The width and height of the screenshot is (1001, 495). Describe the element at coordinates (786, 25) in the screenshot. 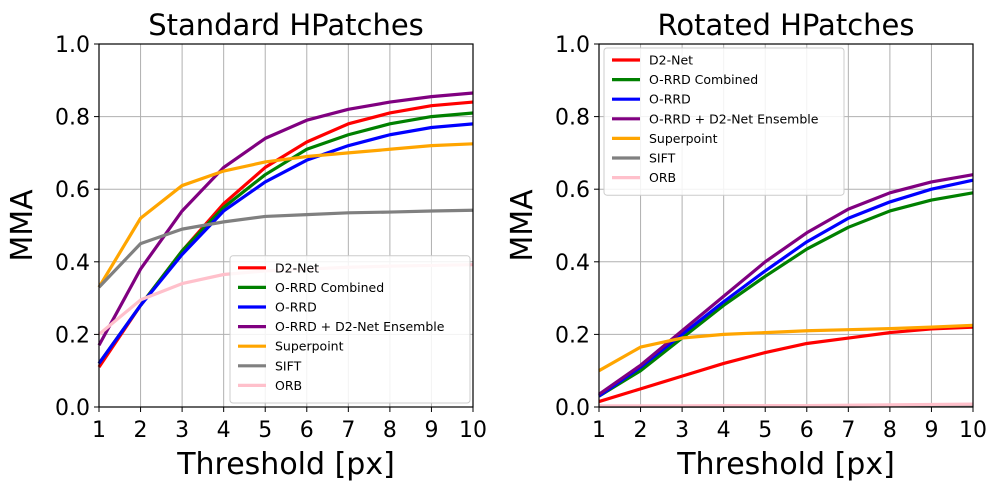

I see `chart-title: Rotated HPatches` at that location.